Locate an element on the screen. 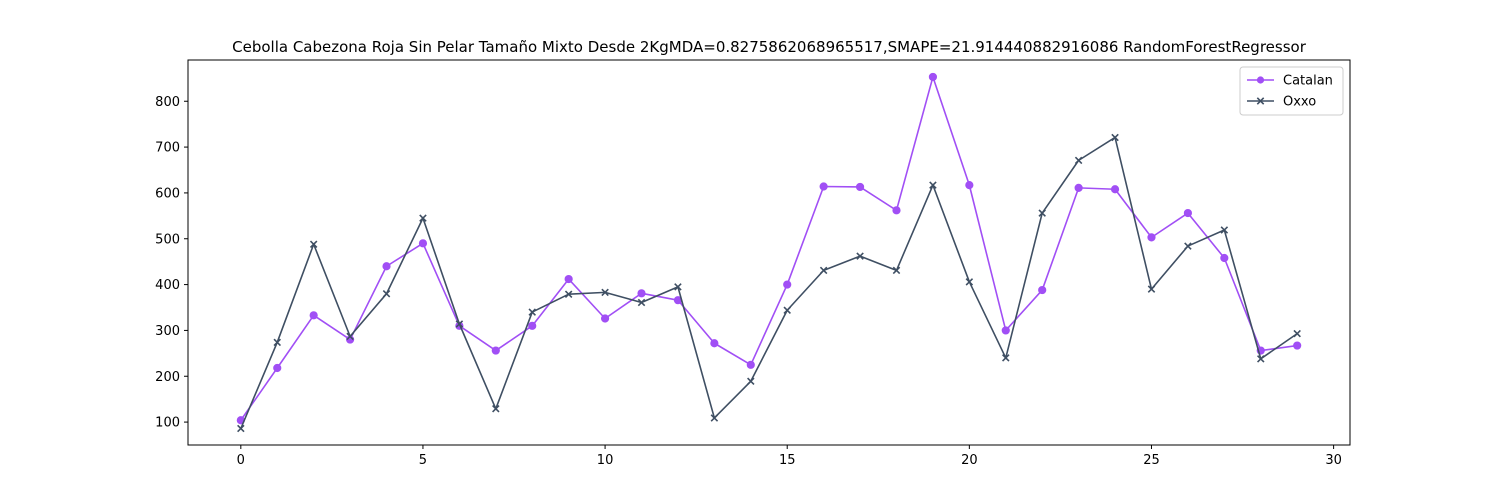 This screenshot has width=1500, height=500. y-tick-label: 400 is located at coordinates (167, 285).